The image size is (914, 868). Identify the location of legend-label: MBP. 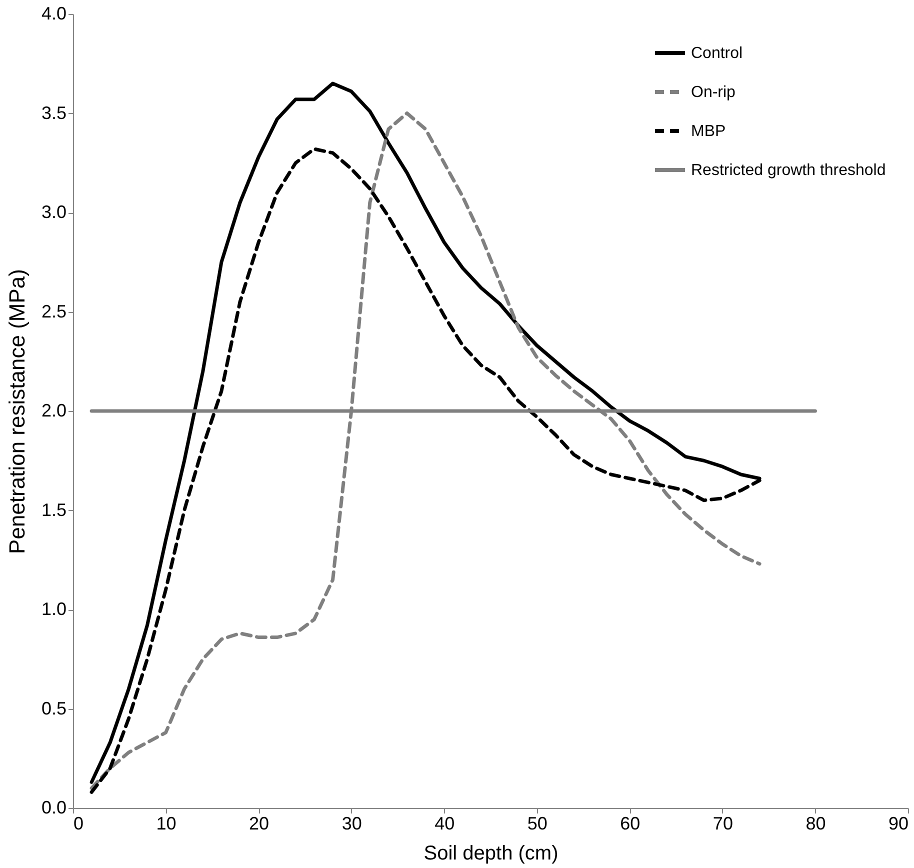
(708, 131).